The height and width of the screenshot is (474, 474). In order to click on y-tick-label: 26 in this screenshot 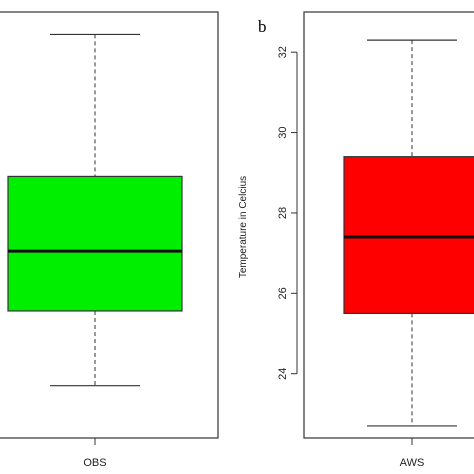, I will do `click(283, 293)`.